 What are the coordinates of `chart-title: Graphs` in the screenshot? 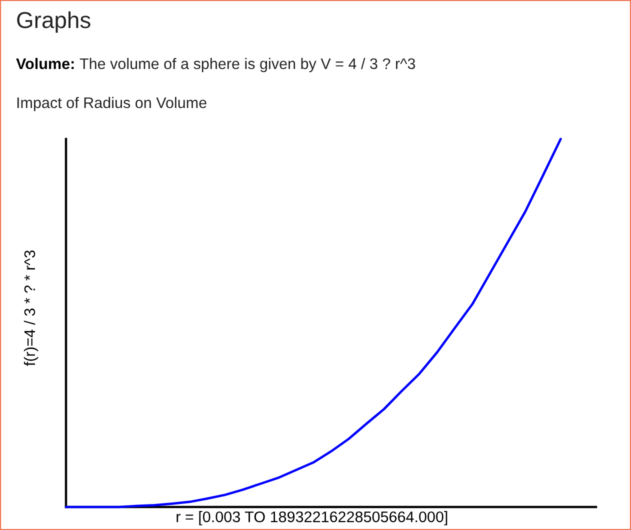 It's located at (53, 22).